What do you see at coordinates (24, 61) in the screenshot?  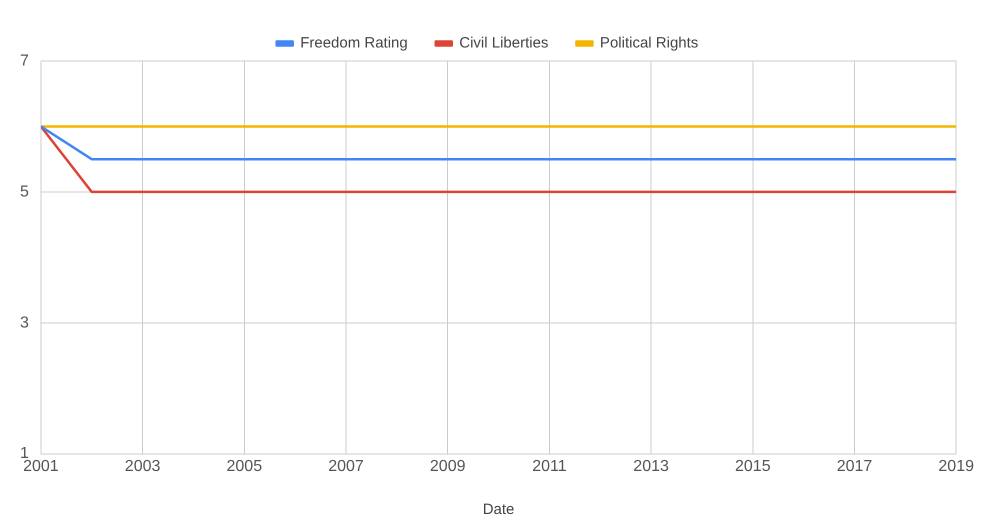 I see `y-tick-label: 7` at bounding box center [24, 61].